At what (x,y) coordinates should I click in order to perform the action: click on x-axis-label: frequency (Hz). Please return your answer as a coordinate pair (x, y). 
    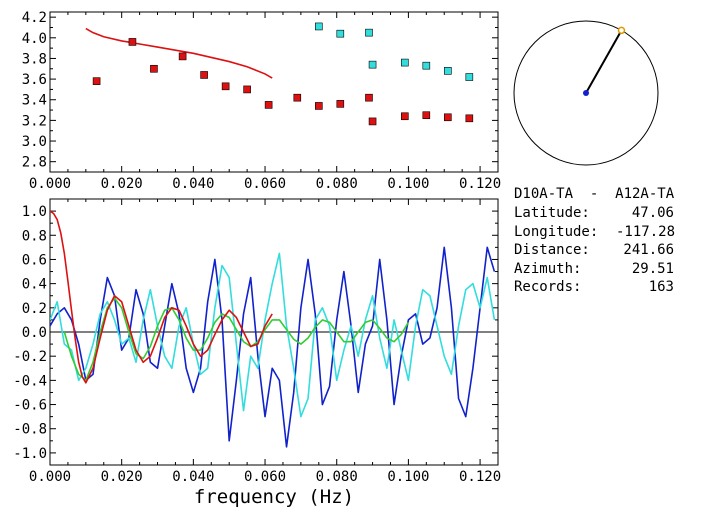
    Looking at the image, I should click on (274, 497).